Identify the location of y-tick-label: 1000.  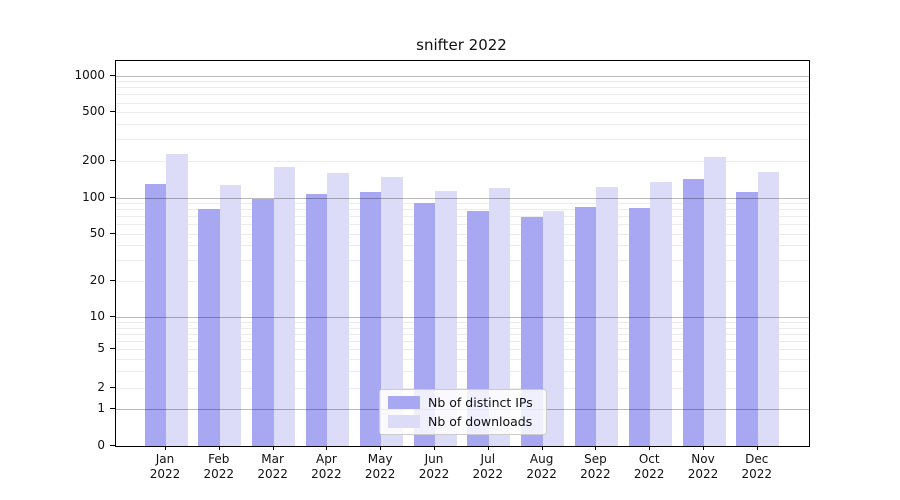
(89, 74).